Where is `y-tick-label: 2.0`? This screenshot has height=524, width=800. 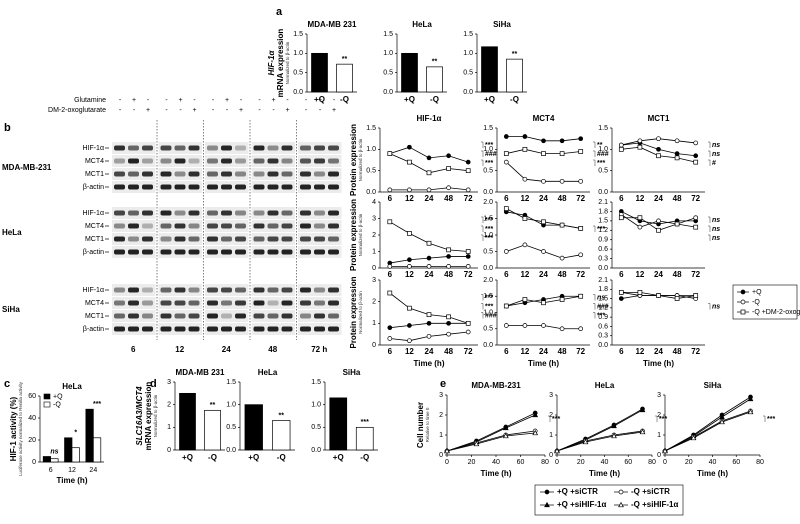 y-tick-label: 2.0 is located at coordinates (488, 280).